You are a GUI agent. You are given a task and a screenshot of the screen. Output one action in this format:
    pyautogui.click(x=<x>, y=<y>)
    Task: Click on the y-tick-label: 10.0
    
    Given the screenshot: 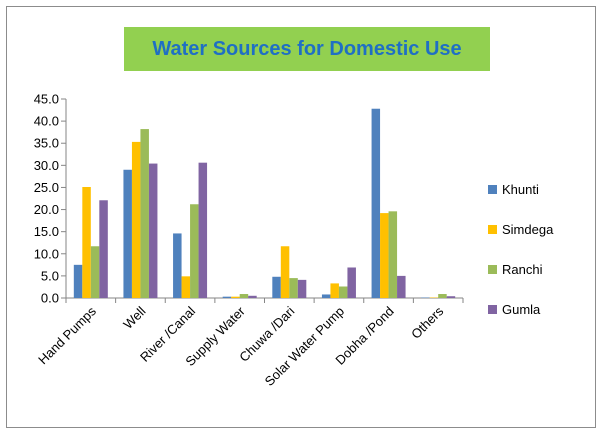 What is the action you would take?
    pyautogui.click(x=46, y=253)
    